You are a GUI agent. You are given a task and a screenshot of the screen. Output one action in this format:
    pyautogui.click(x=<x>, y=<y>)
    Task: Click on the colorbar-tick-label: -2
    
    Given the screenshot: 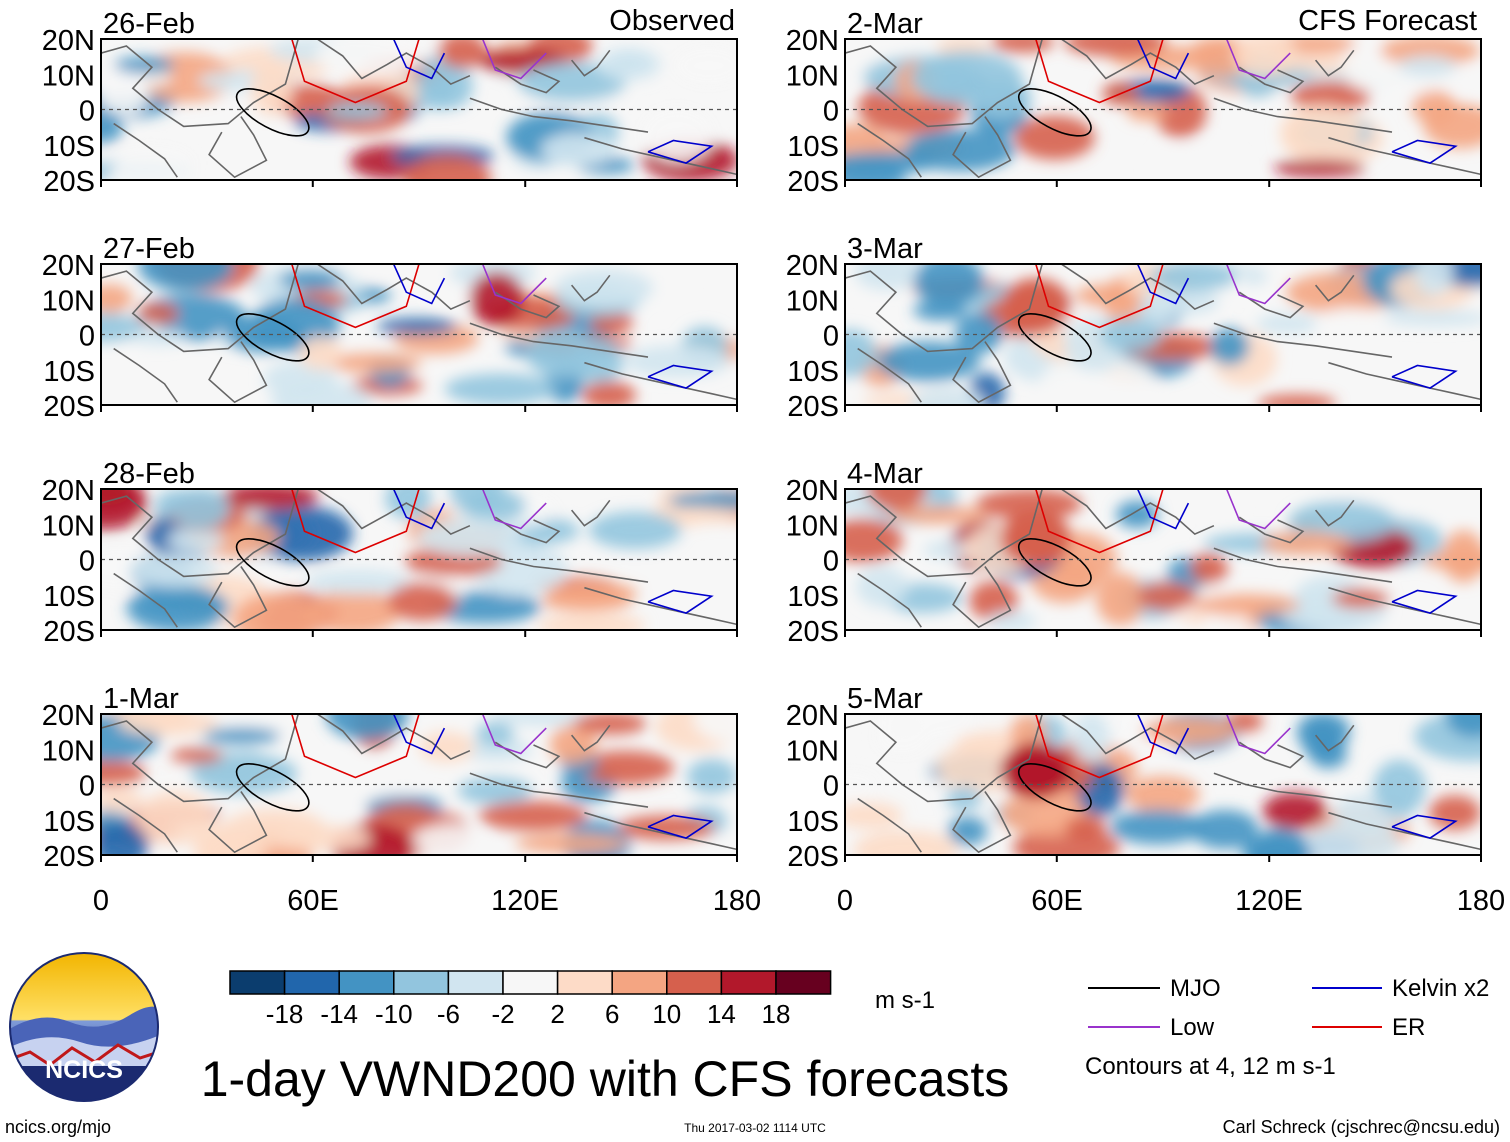 What is the action you would take?
    pyautogui.click(x=502, y=1014)
    